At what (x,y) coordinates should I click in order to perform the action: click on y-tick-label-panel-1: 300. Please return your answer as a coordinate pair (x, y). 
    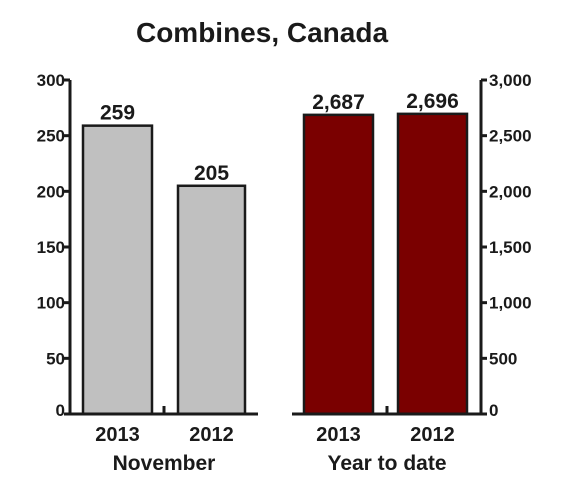
    Looking at the image, I should click on (51, 80).